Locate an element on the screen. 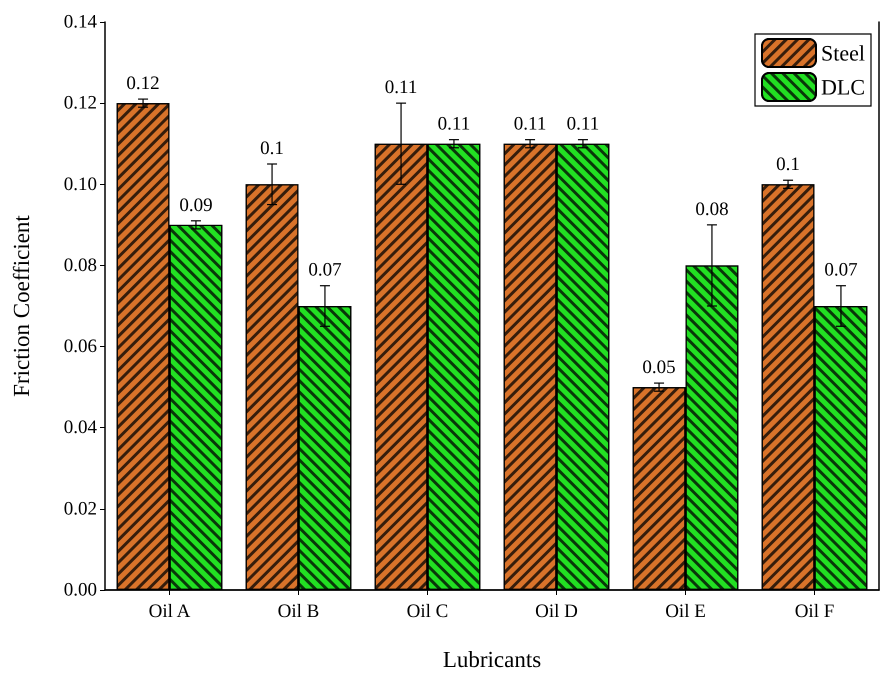 Image resolution: width=885 pixels, height=686 pixels. x-tick-label: Oil F is located at coordinates (814, 611).